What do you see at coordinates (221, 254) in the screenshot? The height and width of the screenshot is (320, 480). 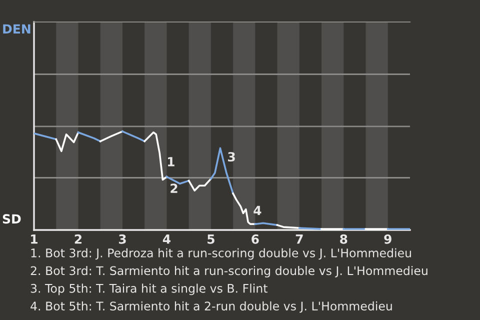 I see `text: 1. Bot 3rd: J. Pedroza hit a run-scoring double vs J. L'Hommedieu` at bounding box center [221, 254].